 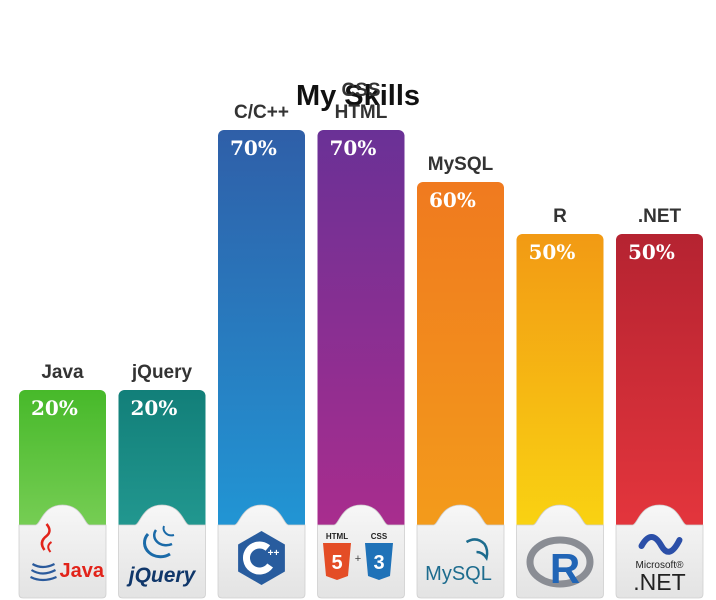 What do you see at coordinates (458, 561) in the screenshot?
I see `mysql-logo: MySQL` at bounding box center [458, 561].